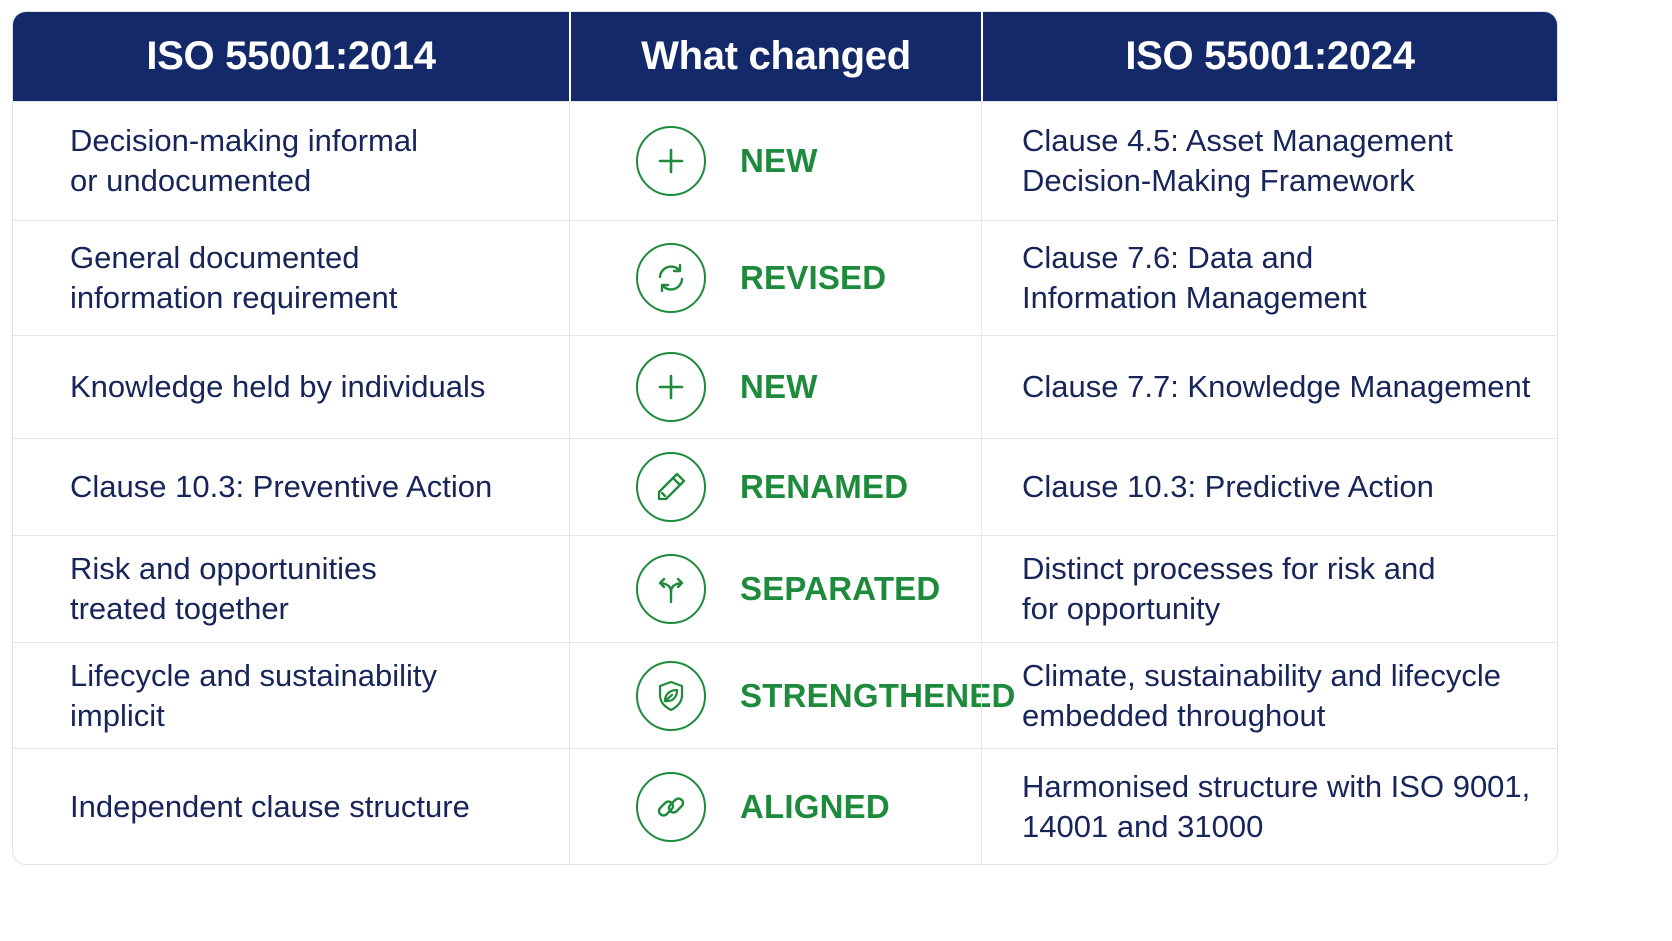  I want to click on old-cell: Lifecycle and sustainability implicit, so click(291, 695).